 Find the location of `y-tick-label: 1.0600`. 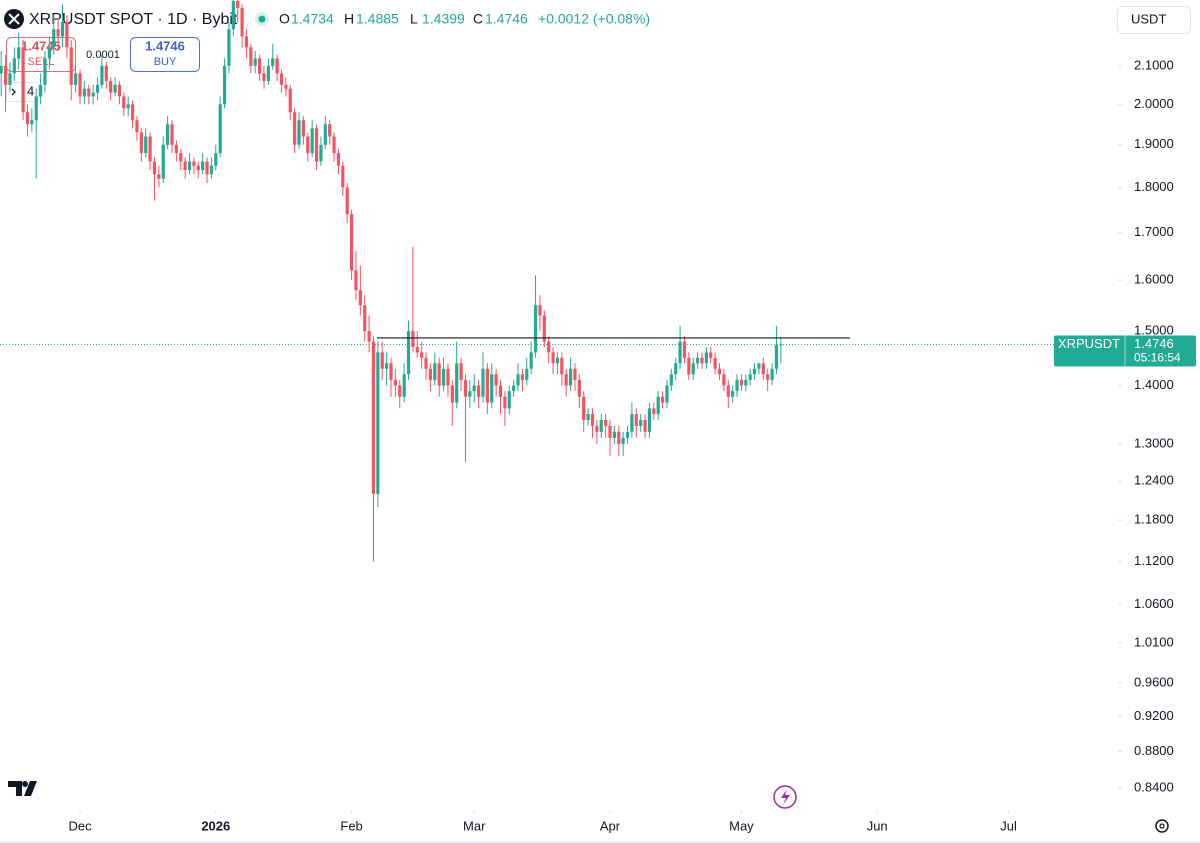

y-tick-label: 1.0600 is located at coordinates (1154, 603).